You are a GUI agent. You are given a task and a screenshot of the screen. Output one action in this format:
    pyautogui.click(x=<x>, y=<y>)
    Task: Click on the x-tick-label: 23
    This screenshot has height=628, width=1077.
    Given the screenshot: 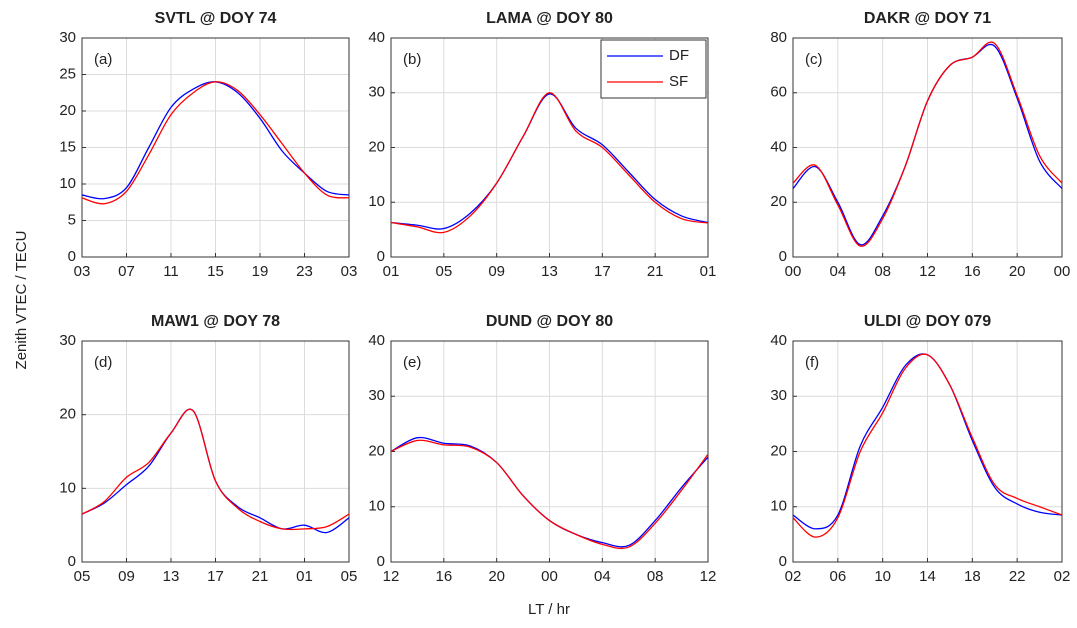 What is the action you would take?
    pyautogui.click(x=304, y=271)
    